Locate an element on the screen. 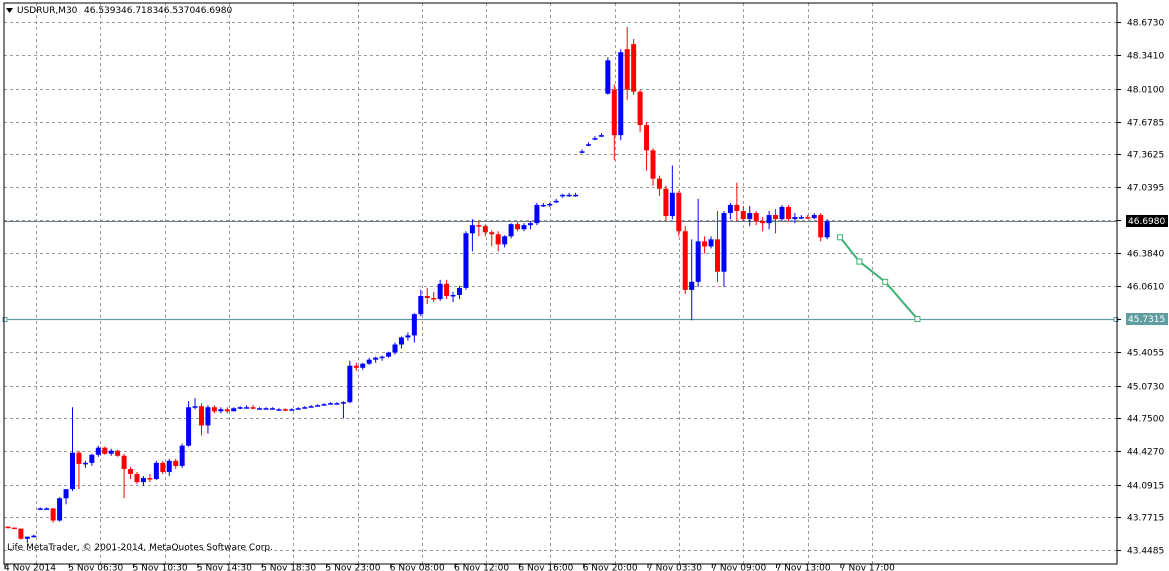 The height and width of the screenshot is (571, 1169). level-price-tag-bg is located at coordinates (1147, 319).